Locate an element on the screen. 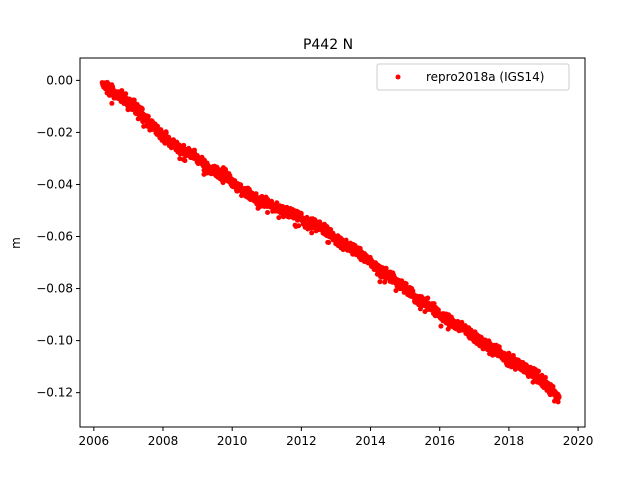 This screenshot has height=480, width=640. legend-box is located at coordinates (473, 77).